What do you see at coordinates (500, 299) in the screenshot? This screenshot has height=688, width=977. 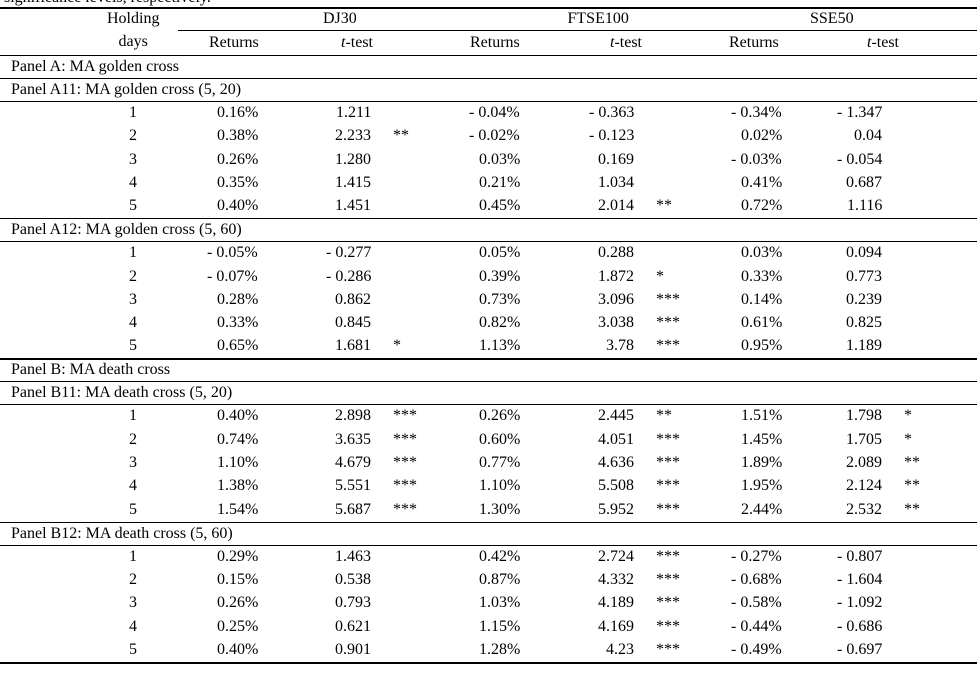 I see `return: 0.73%` at bounding box center [500, 299].